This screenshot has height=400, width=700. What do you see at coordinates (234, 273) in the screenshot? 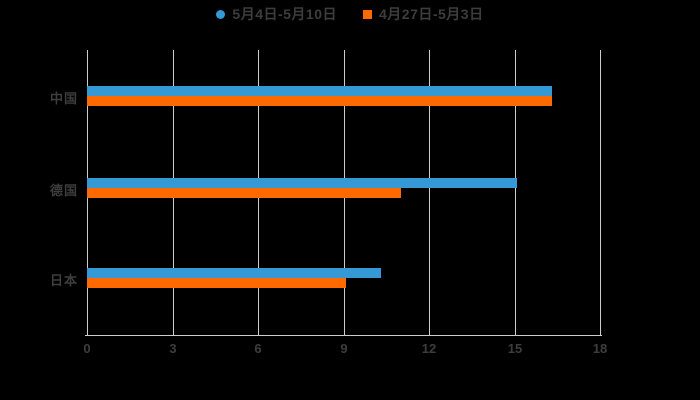
I see `bar-日本-series0` at bounding box center [234, 273].